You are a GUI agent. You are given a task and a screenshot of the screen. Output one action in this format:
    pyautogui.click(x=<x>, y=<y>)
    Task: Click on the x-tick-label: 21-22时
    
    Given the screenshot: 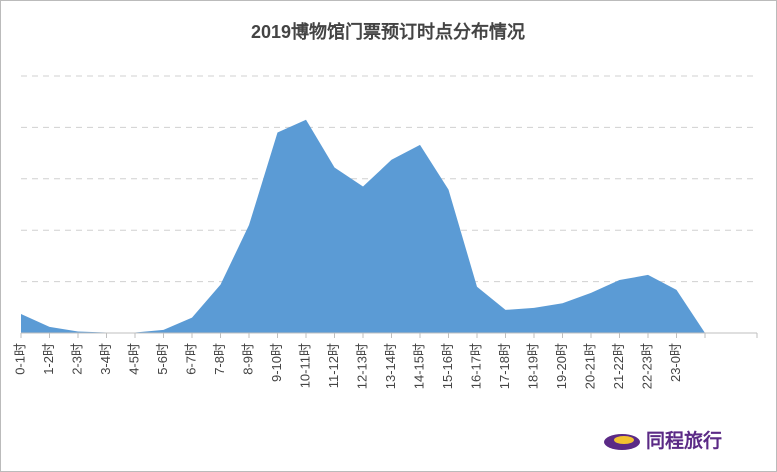 What is the action you would take?
    pyautogui.click(x=618, y=366)
    